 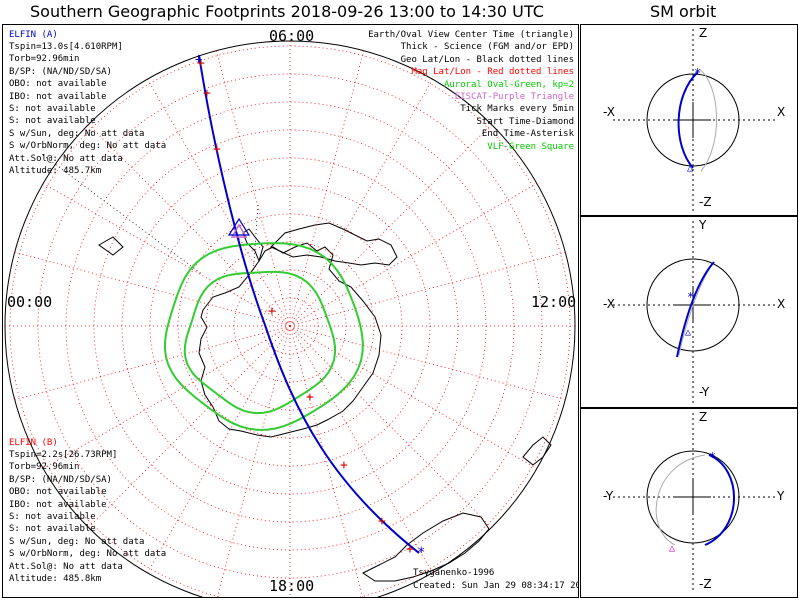 I want to click on elfin-a-info-line: IBO: not available, so click(x=58, y=96).